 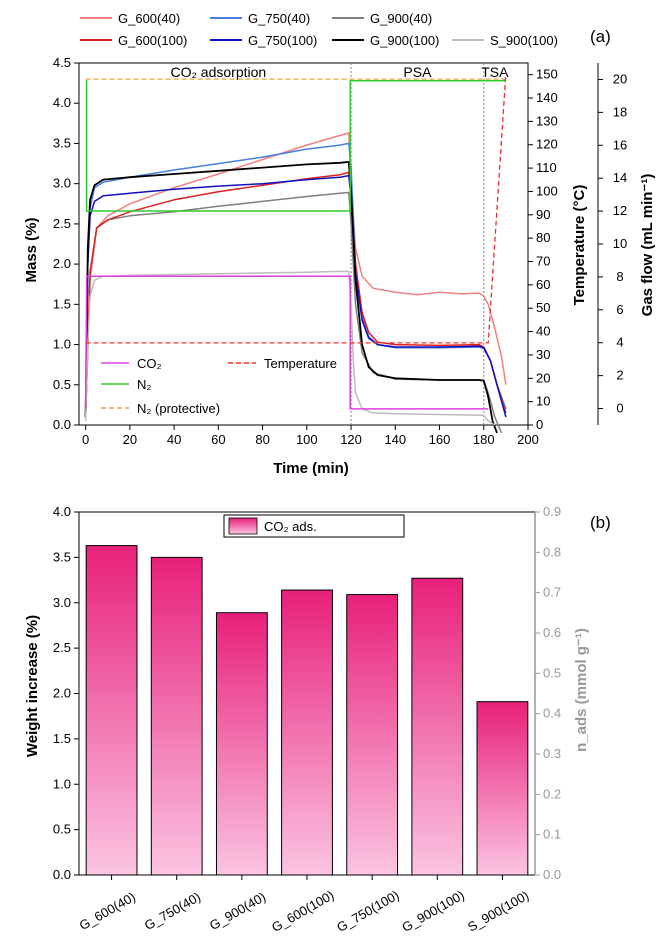 I want to click on panel-b-y-axis: 0.0 0.5 1.0 1.5 2.0 2.5 3.0 3.5 4.0, so click(x=66, y=693).